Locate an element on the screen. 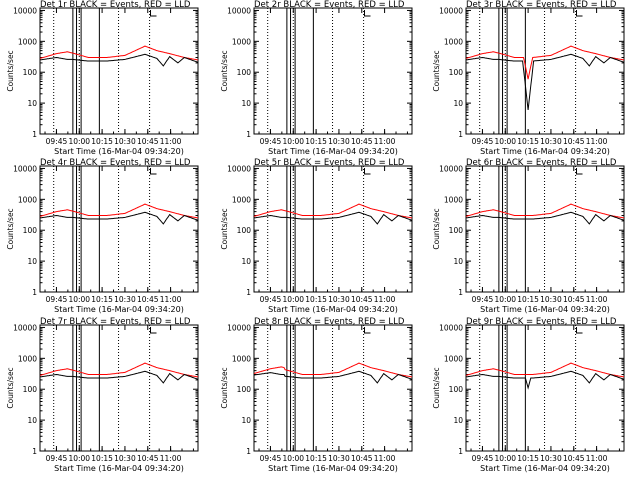 The width and height of the screenshot is (640, 480). panel-title: Det 1r BLACK = Events, RED = LLD is located at coordinates (115, 5).